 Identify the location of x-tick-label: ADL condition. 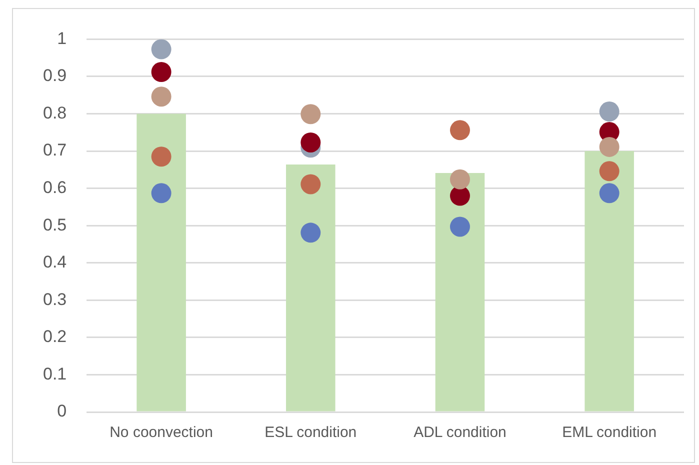
(460, 433).